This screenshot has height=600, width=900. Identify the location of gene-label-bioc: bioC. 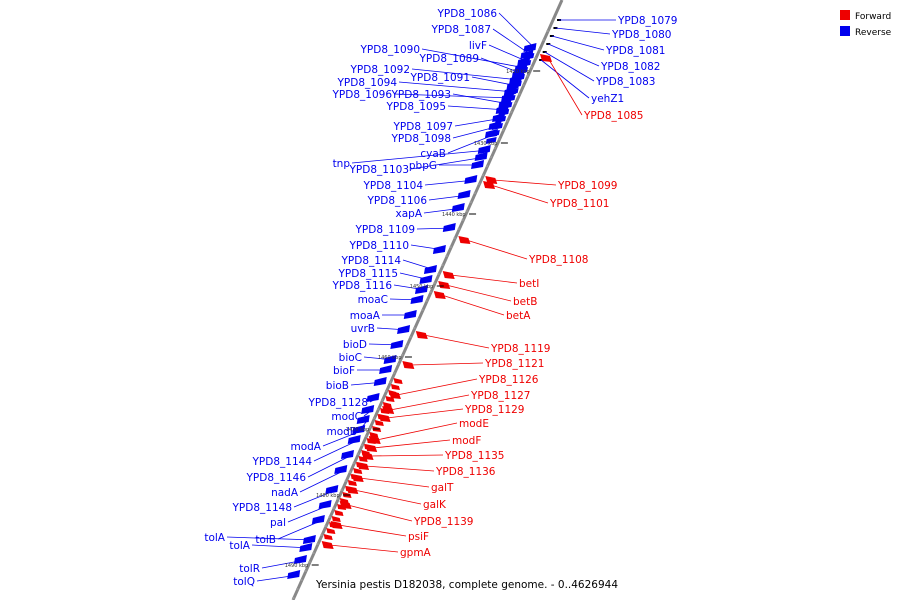
(350, 358).